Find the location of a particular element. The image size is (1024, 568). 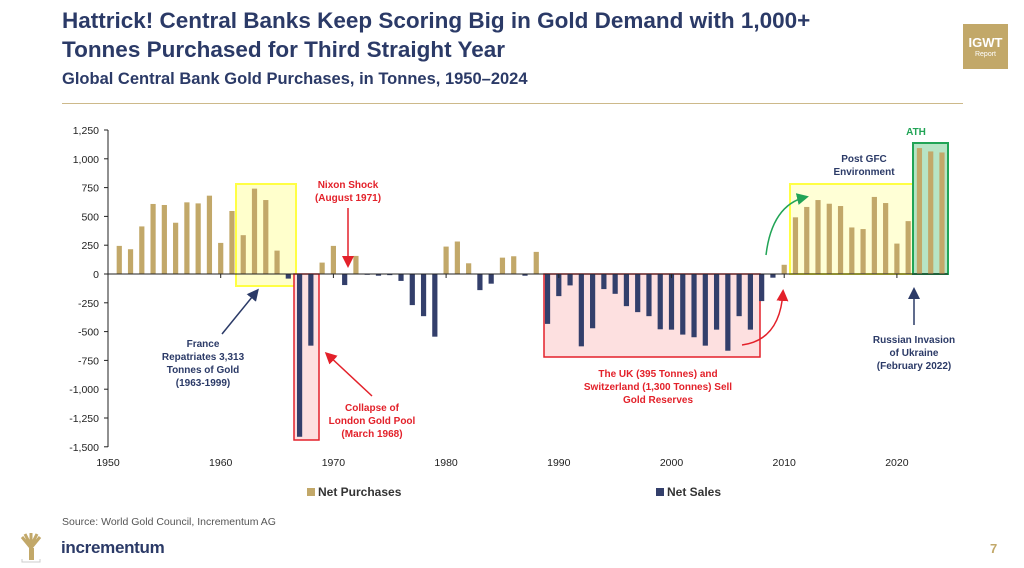

nixon-shock-annotation: Nixon Shock is located at coordinates (348, 185).